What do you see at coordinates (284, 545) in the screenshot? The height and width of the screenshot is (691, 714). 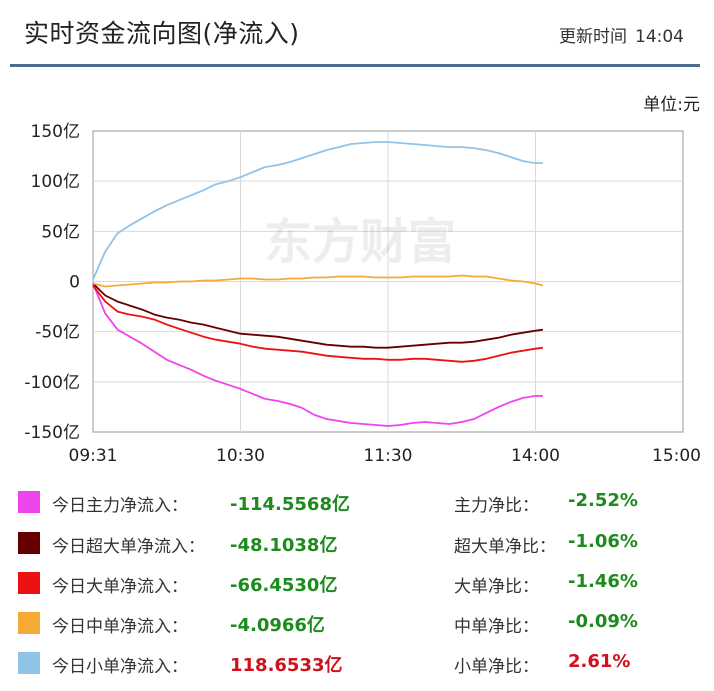 I see `legend-value: -48.1038亿` at bounding box center [284, 545].